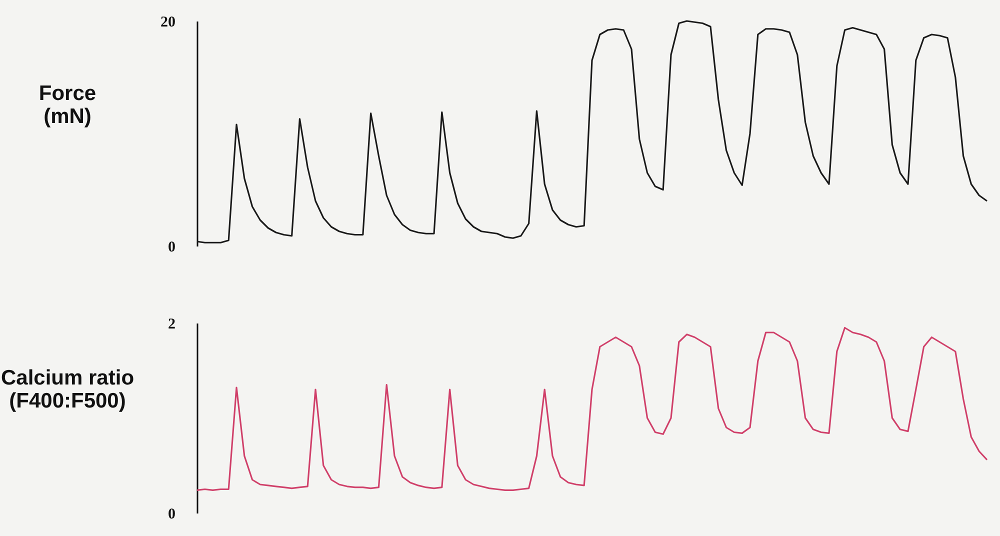 This screenshot has width=1000, height=536. What do you see at coordinates (67, 389) in the screenshot?
I see `y-axis-title: Calcium ratio (F400:F500)` at bounding box center [67, 389].